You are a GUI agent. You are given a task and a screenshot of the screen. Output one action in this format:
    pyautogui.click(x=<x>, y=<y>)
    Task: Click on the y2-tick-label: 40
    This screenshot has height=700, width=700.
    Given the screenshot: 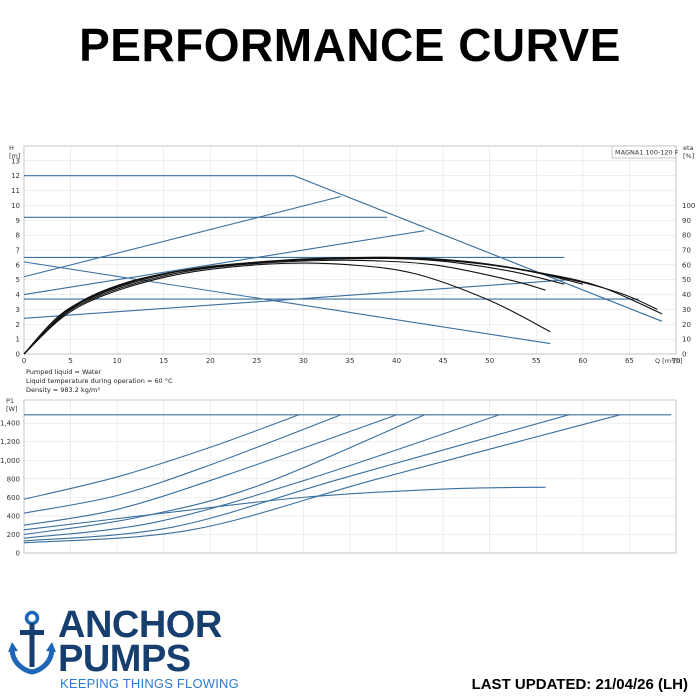 What is the action you would take?
    pyautogui.click(x=686, y=295)
    